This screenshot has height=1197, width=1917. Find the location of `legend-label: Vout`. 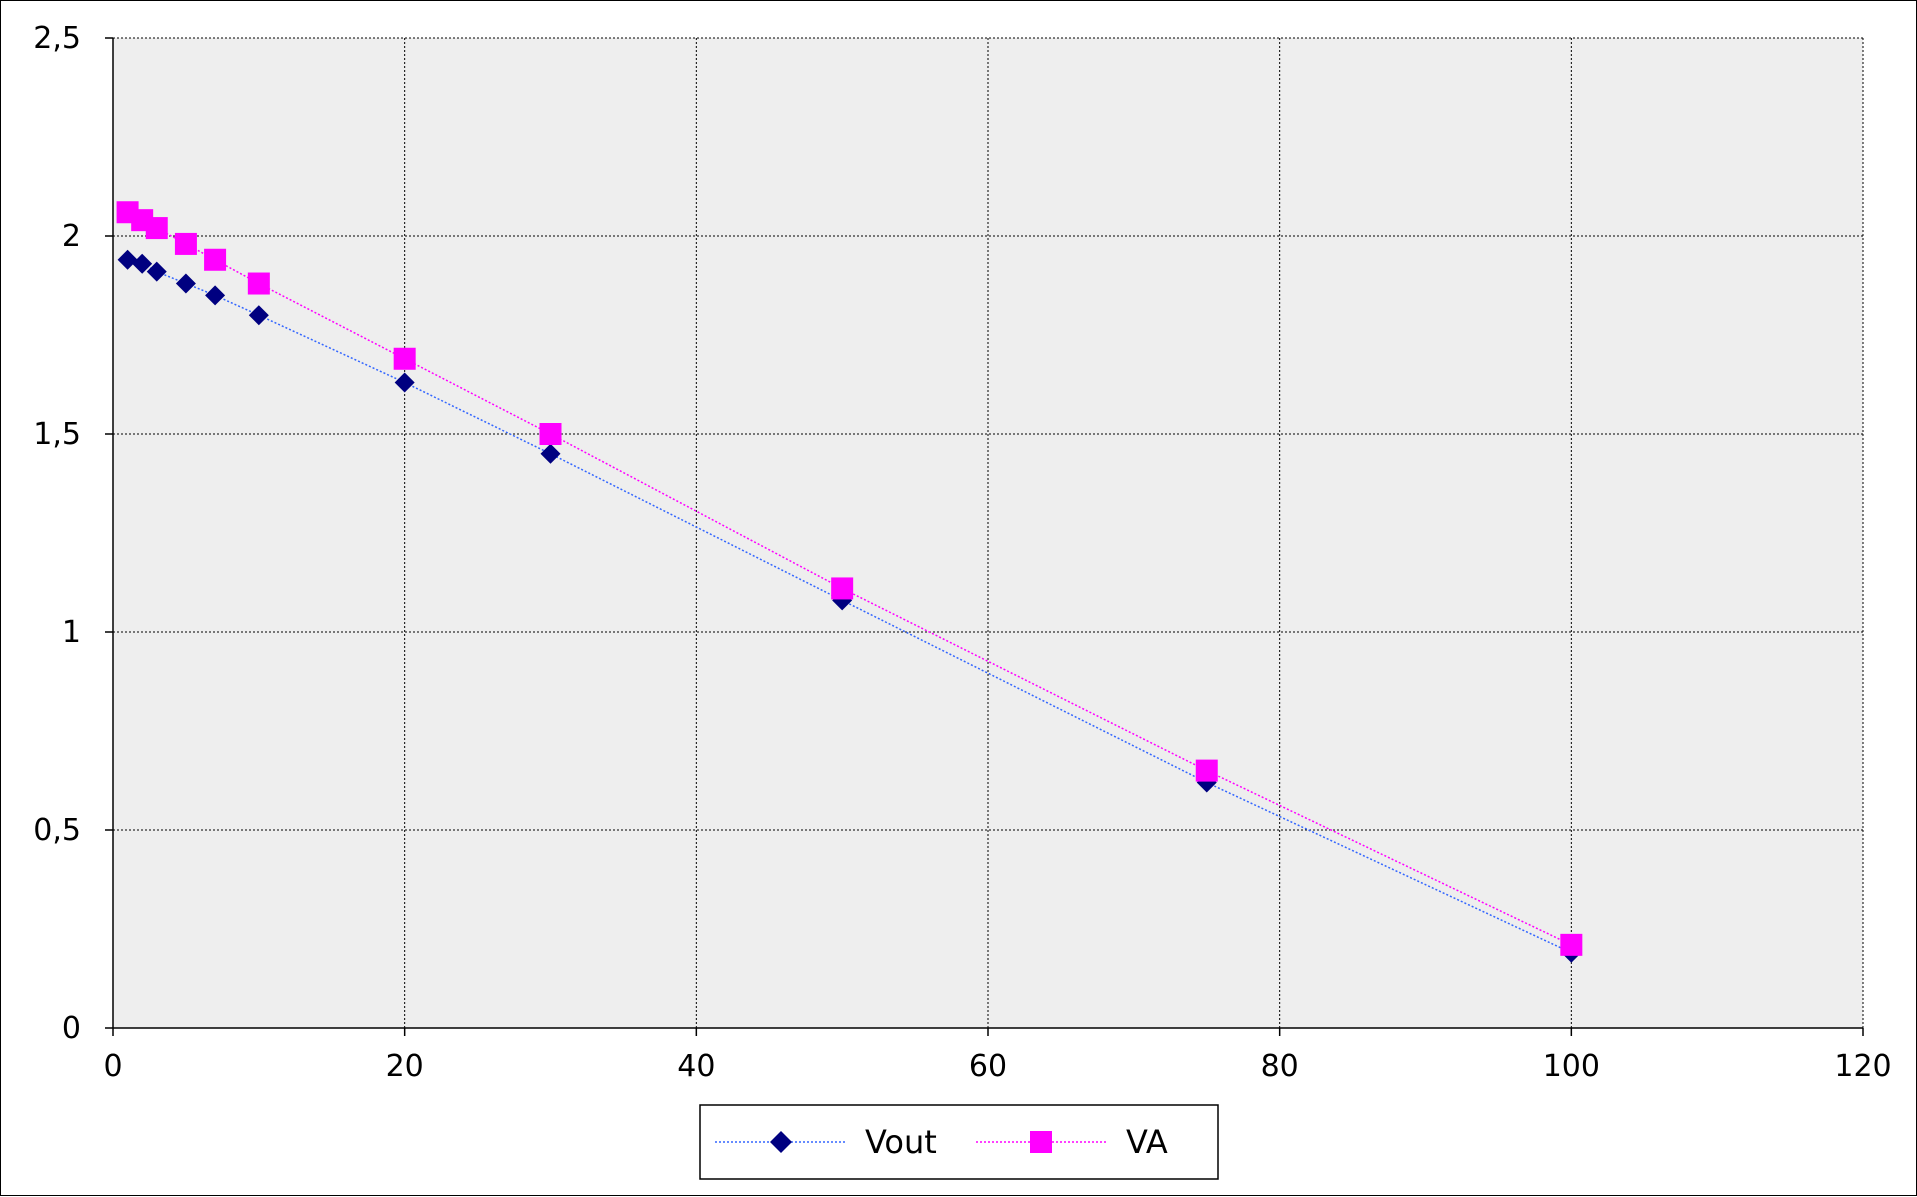

legend-label: Vout is located at coordinates (901, 1142).